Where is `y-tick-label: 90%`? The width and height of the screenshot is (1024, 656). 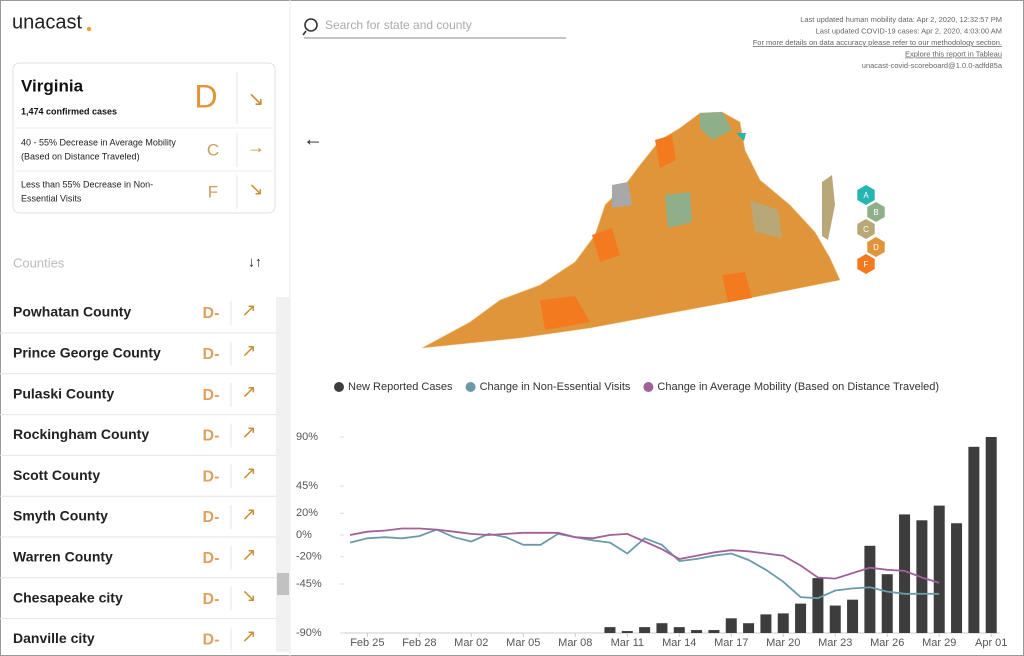
y-tick-label: 90% is located at coordinates (307, 437).